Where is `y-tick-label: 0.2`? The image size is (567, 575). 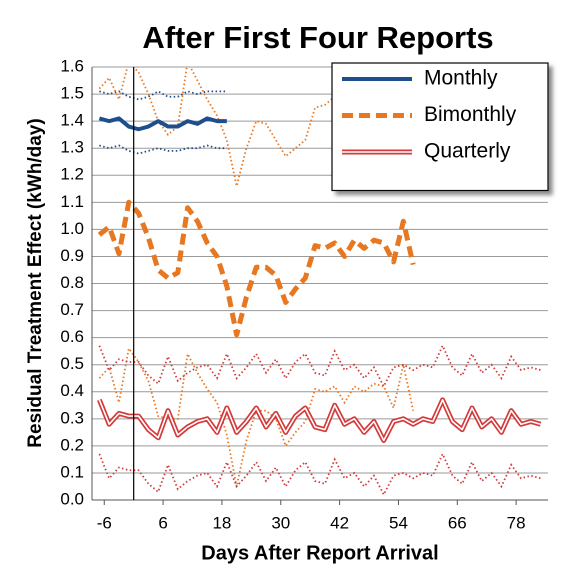 y-tick-label: 0.2 is located at coordinates (72, 444).